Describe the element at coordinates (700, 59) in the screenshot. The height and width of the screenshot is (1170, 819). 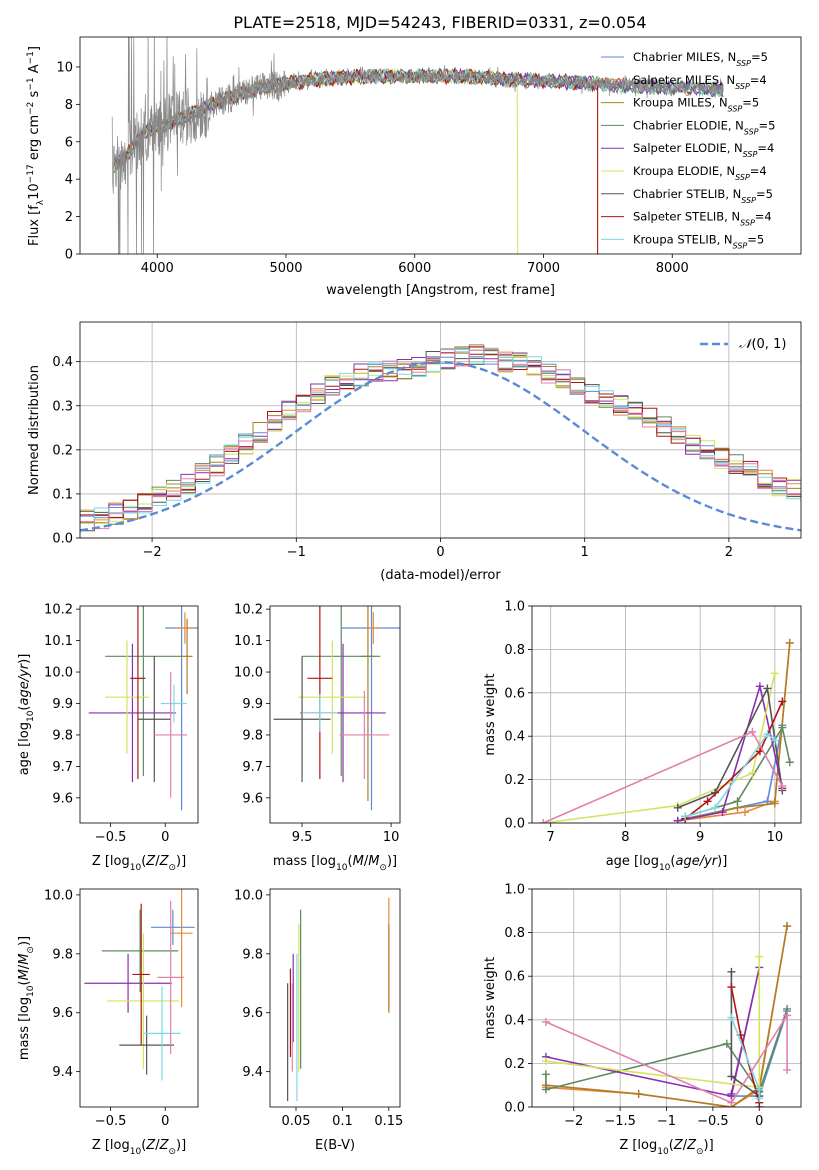
I see `legend-entry: Chabrier MILES, NSSP=5` at that location.